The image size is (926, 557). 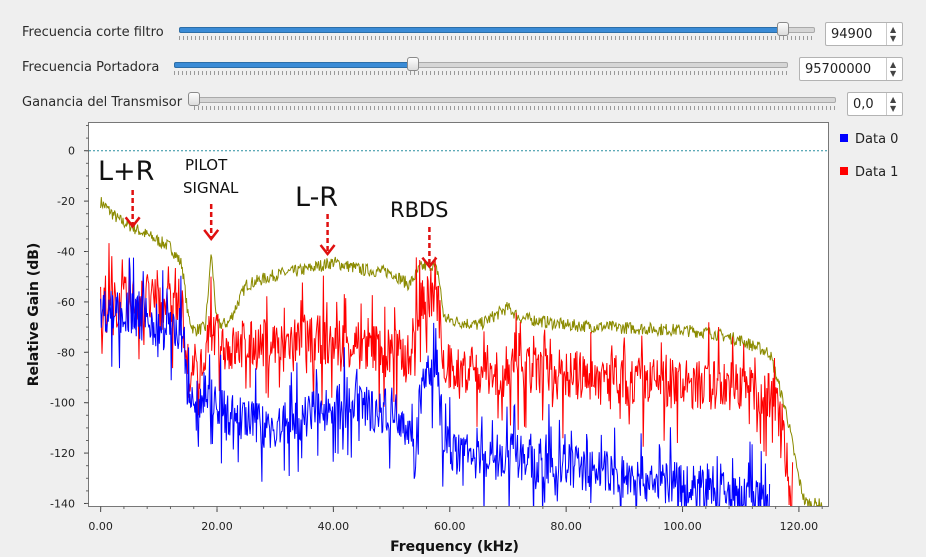 I want to click on legend-item-data-0: Data 0, so click(x=869, y=137).